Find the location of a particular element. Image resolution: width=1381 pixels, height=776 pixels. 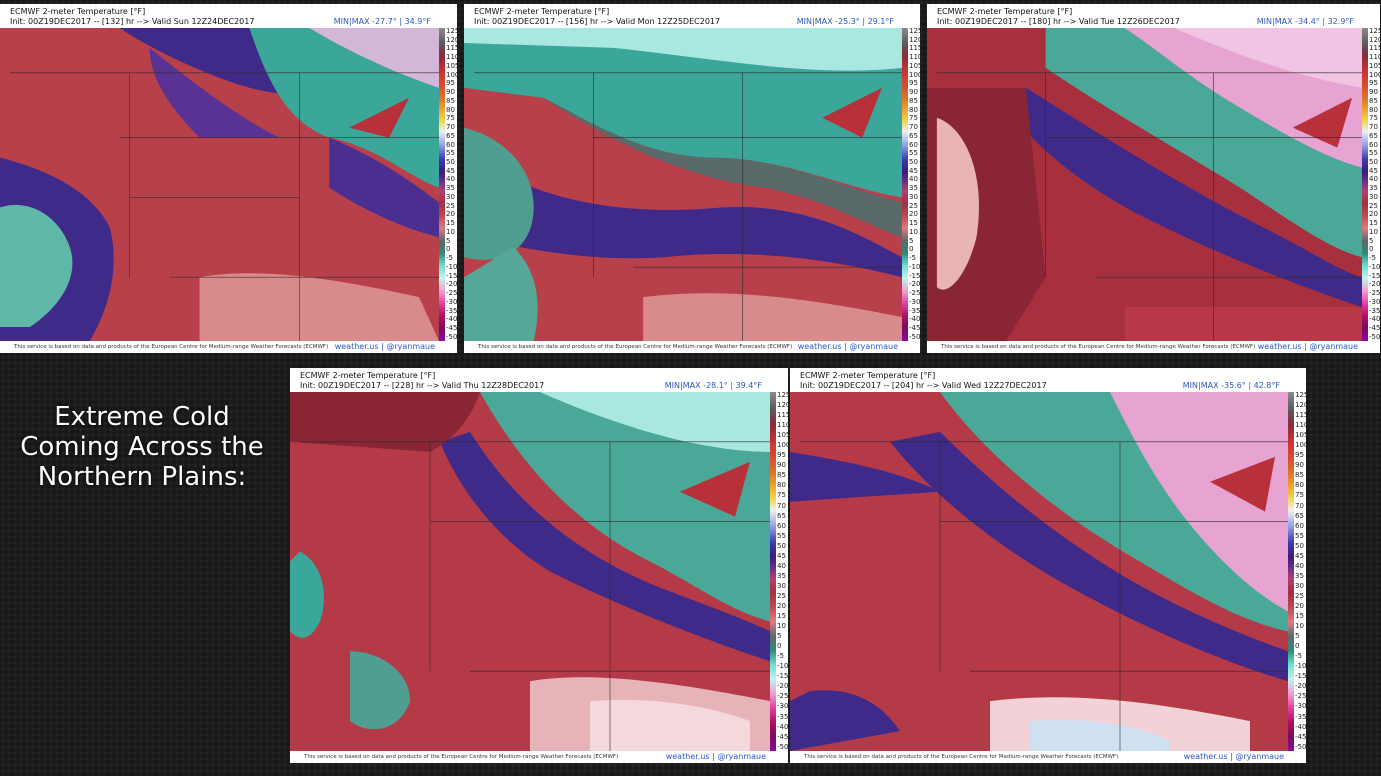

color-scale-tick: 80 is located at coordinates (913, 109).